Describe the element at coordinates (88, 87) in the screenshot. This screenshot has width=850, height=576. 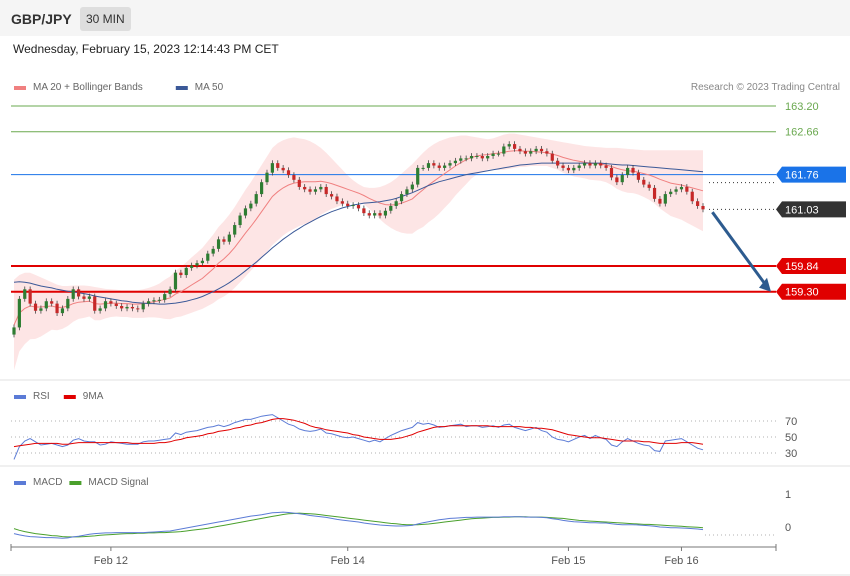
I see `price-legend-label-0: MA 20 + Bollinger Bands` at that location.